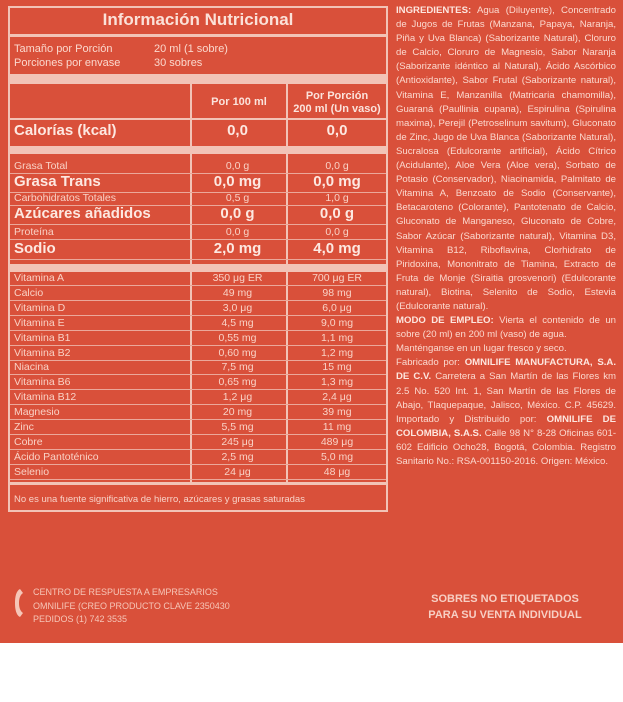 The image size is (623, 702). Describe the element at coordinates (198, 79) in the screenshot. I see `thick-divider` at that location.